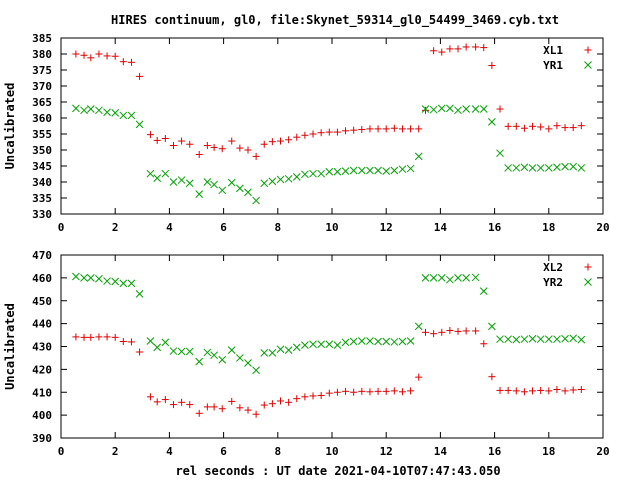 This screenshot has height=480, width=640. Describe the element at coordinates (553, 267) in the screenshot. I see `legend-label: XL2` at that location.